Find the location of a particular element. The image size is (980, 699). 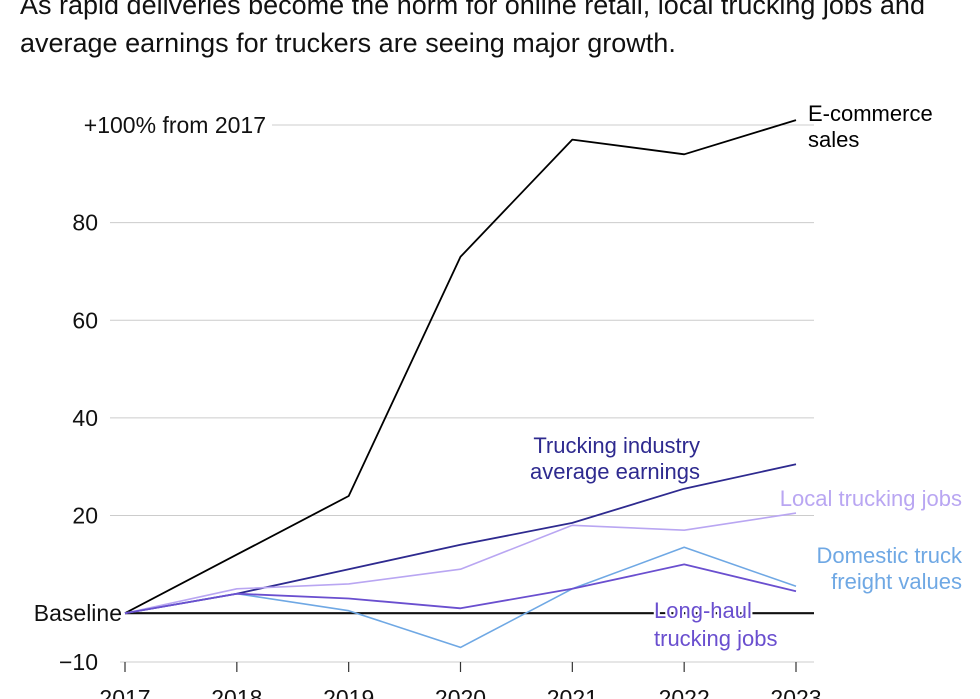

x-tick-label: 2023 is located at coordinates (795, 692).